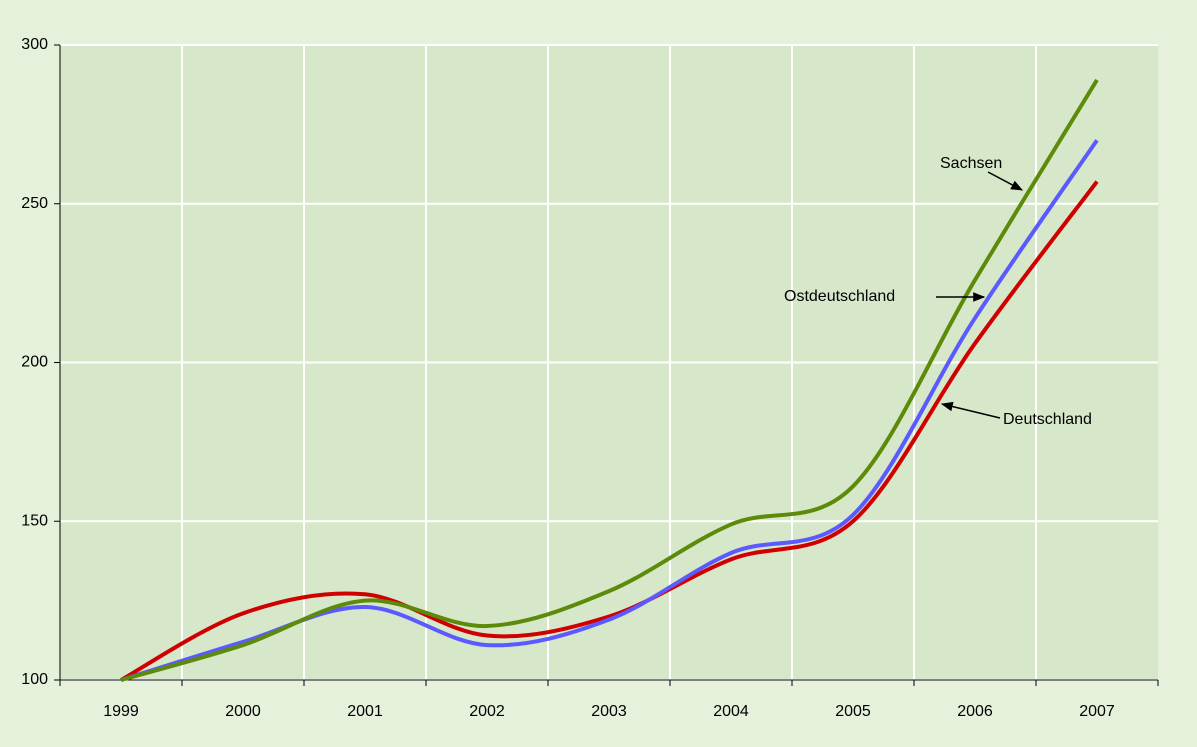  I want to click on x-tick-label: 2005, so click(853, 711).